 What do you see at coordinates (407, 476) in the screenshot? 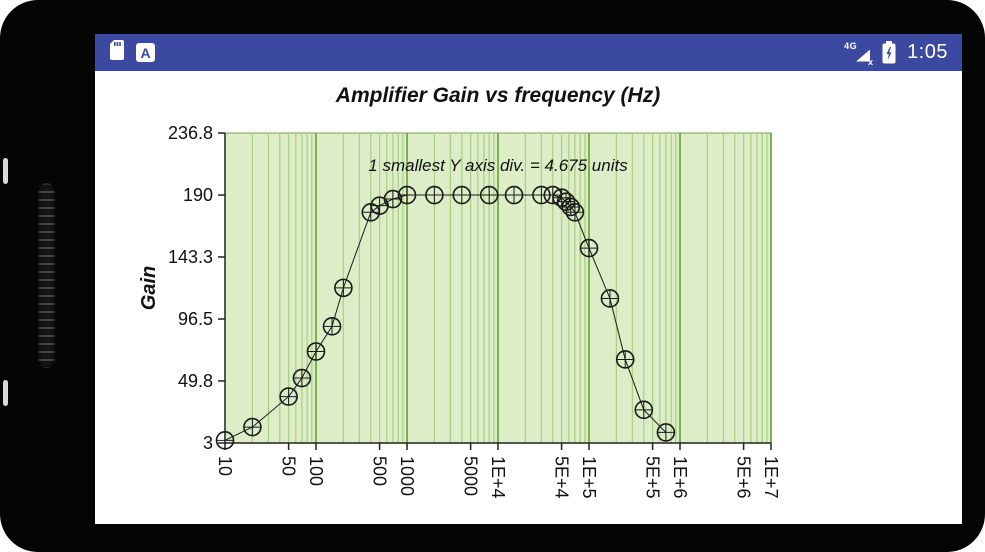
I see `svg-text: 1000` at bounding box center [407, 476].